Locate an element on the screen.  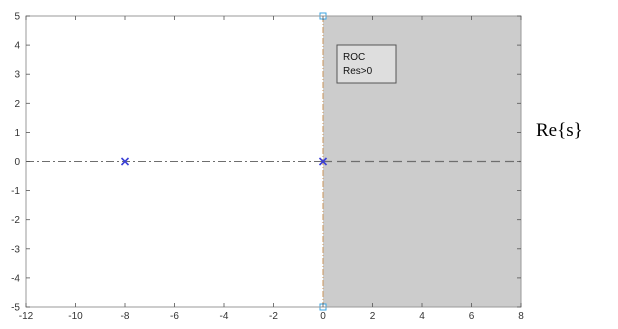
x-tick-label: -8 is located at coordinates (125, 316).